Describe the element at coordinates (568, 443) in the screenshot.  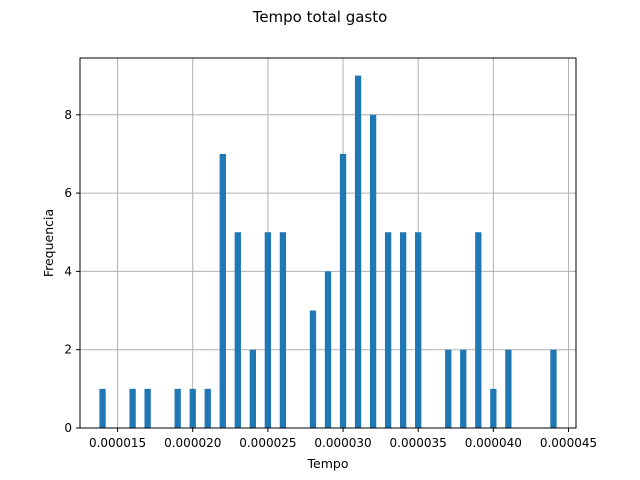
I see `x-tick-label: 0.000045` at that location.